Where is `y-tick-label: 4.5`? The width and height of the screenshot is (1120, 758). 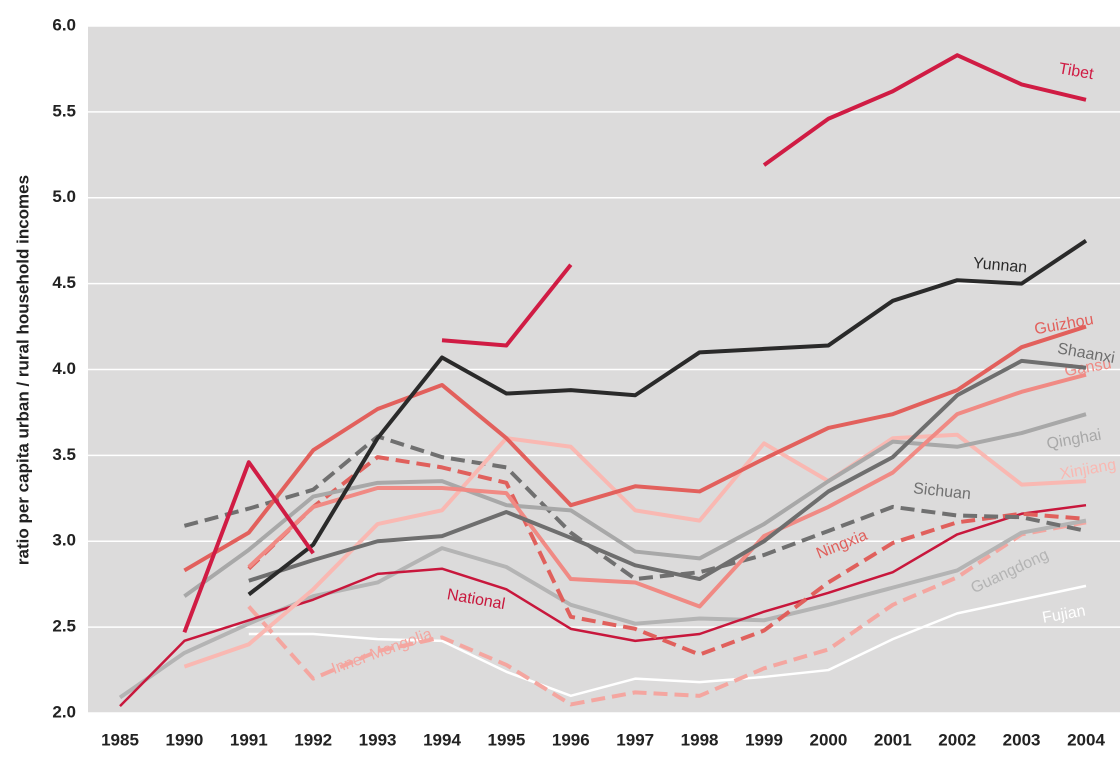 y-tick-label: 4.5 is located at coordinates (64, 282).